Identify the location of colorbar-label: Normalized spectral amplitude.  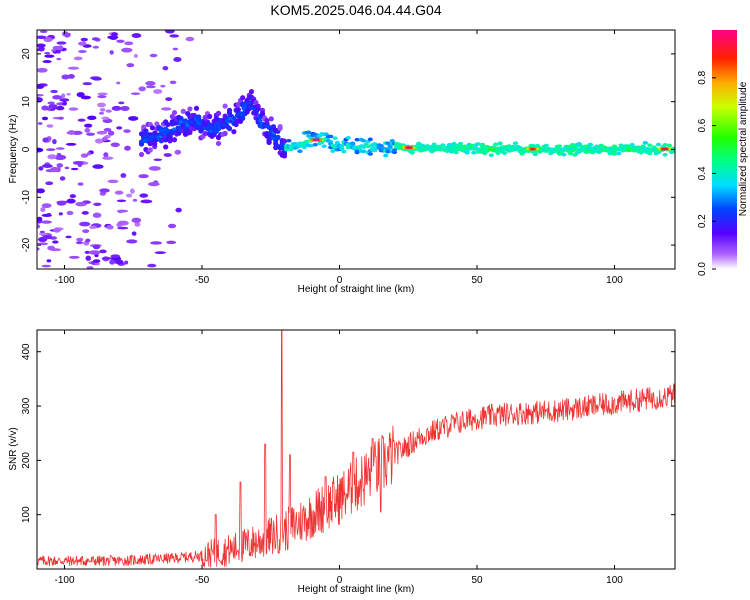
(743, 148).